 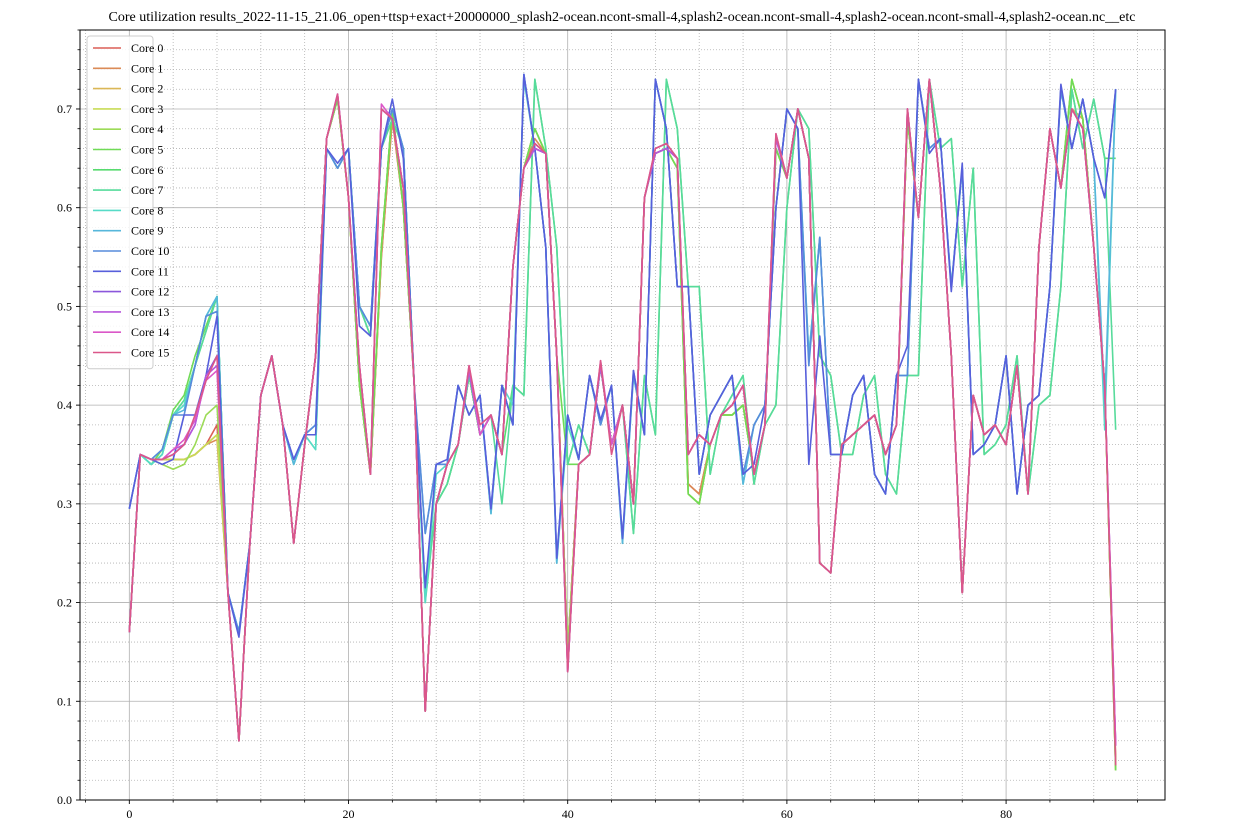 What do you see at coordinates (64, 701) in the screenshot?
I see `y-tick-label: 0.1` at bounding box center [64, 701].